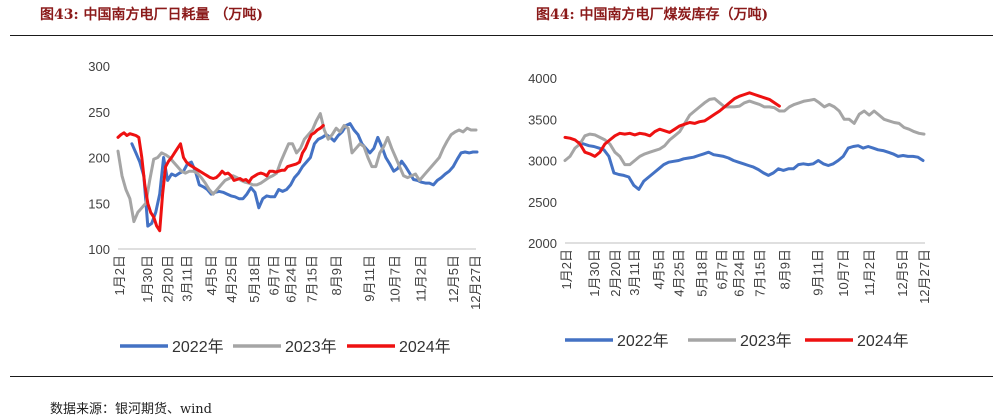 This screenshot has width=1001, height=419. Describe the element at coordinates (501, 35) in the screenshot. I see `top-rule` at that location.